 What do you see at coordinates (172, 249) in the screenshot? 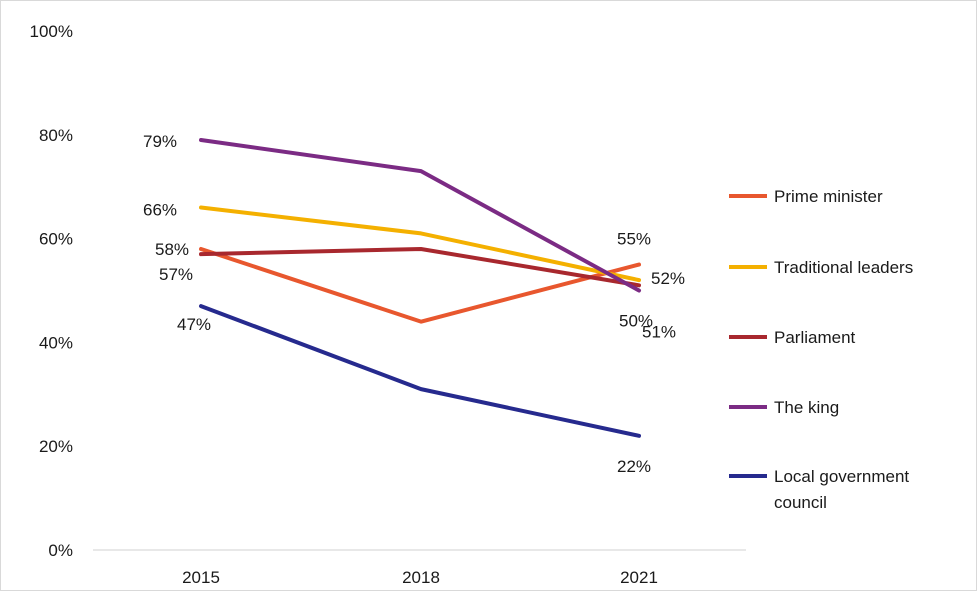
I see `data-label: 58%` at bounding box center [172, 249].